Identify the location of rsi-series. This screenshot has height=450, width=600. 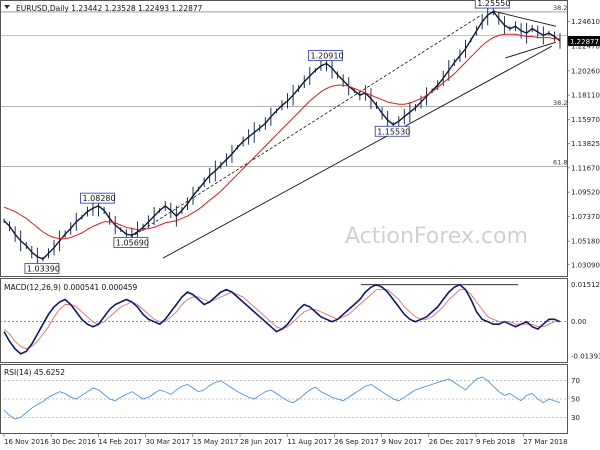
(282, 398).